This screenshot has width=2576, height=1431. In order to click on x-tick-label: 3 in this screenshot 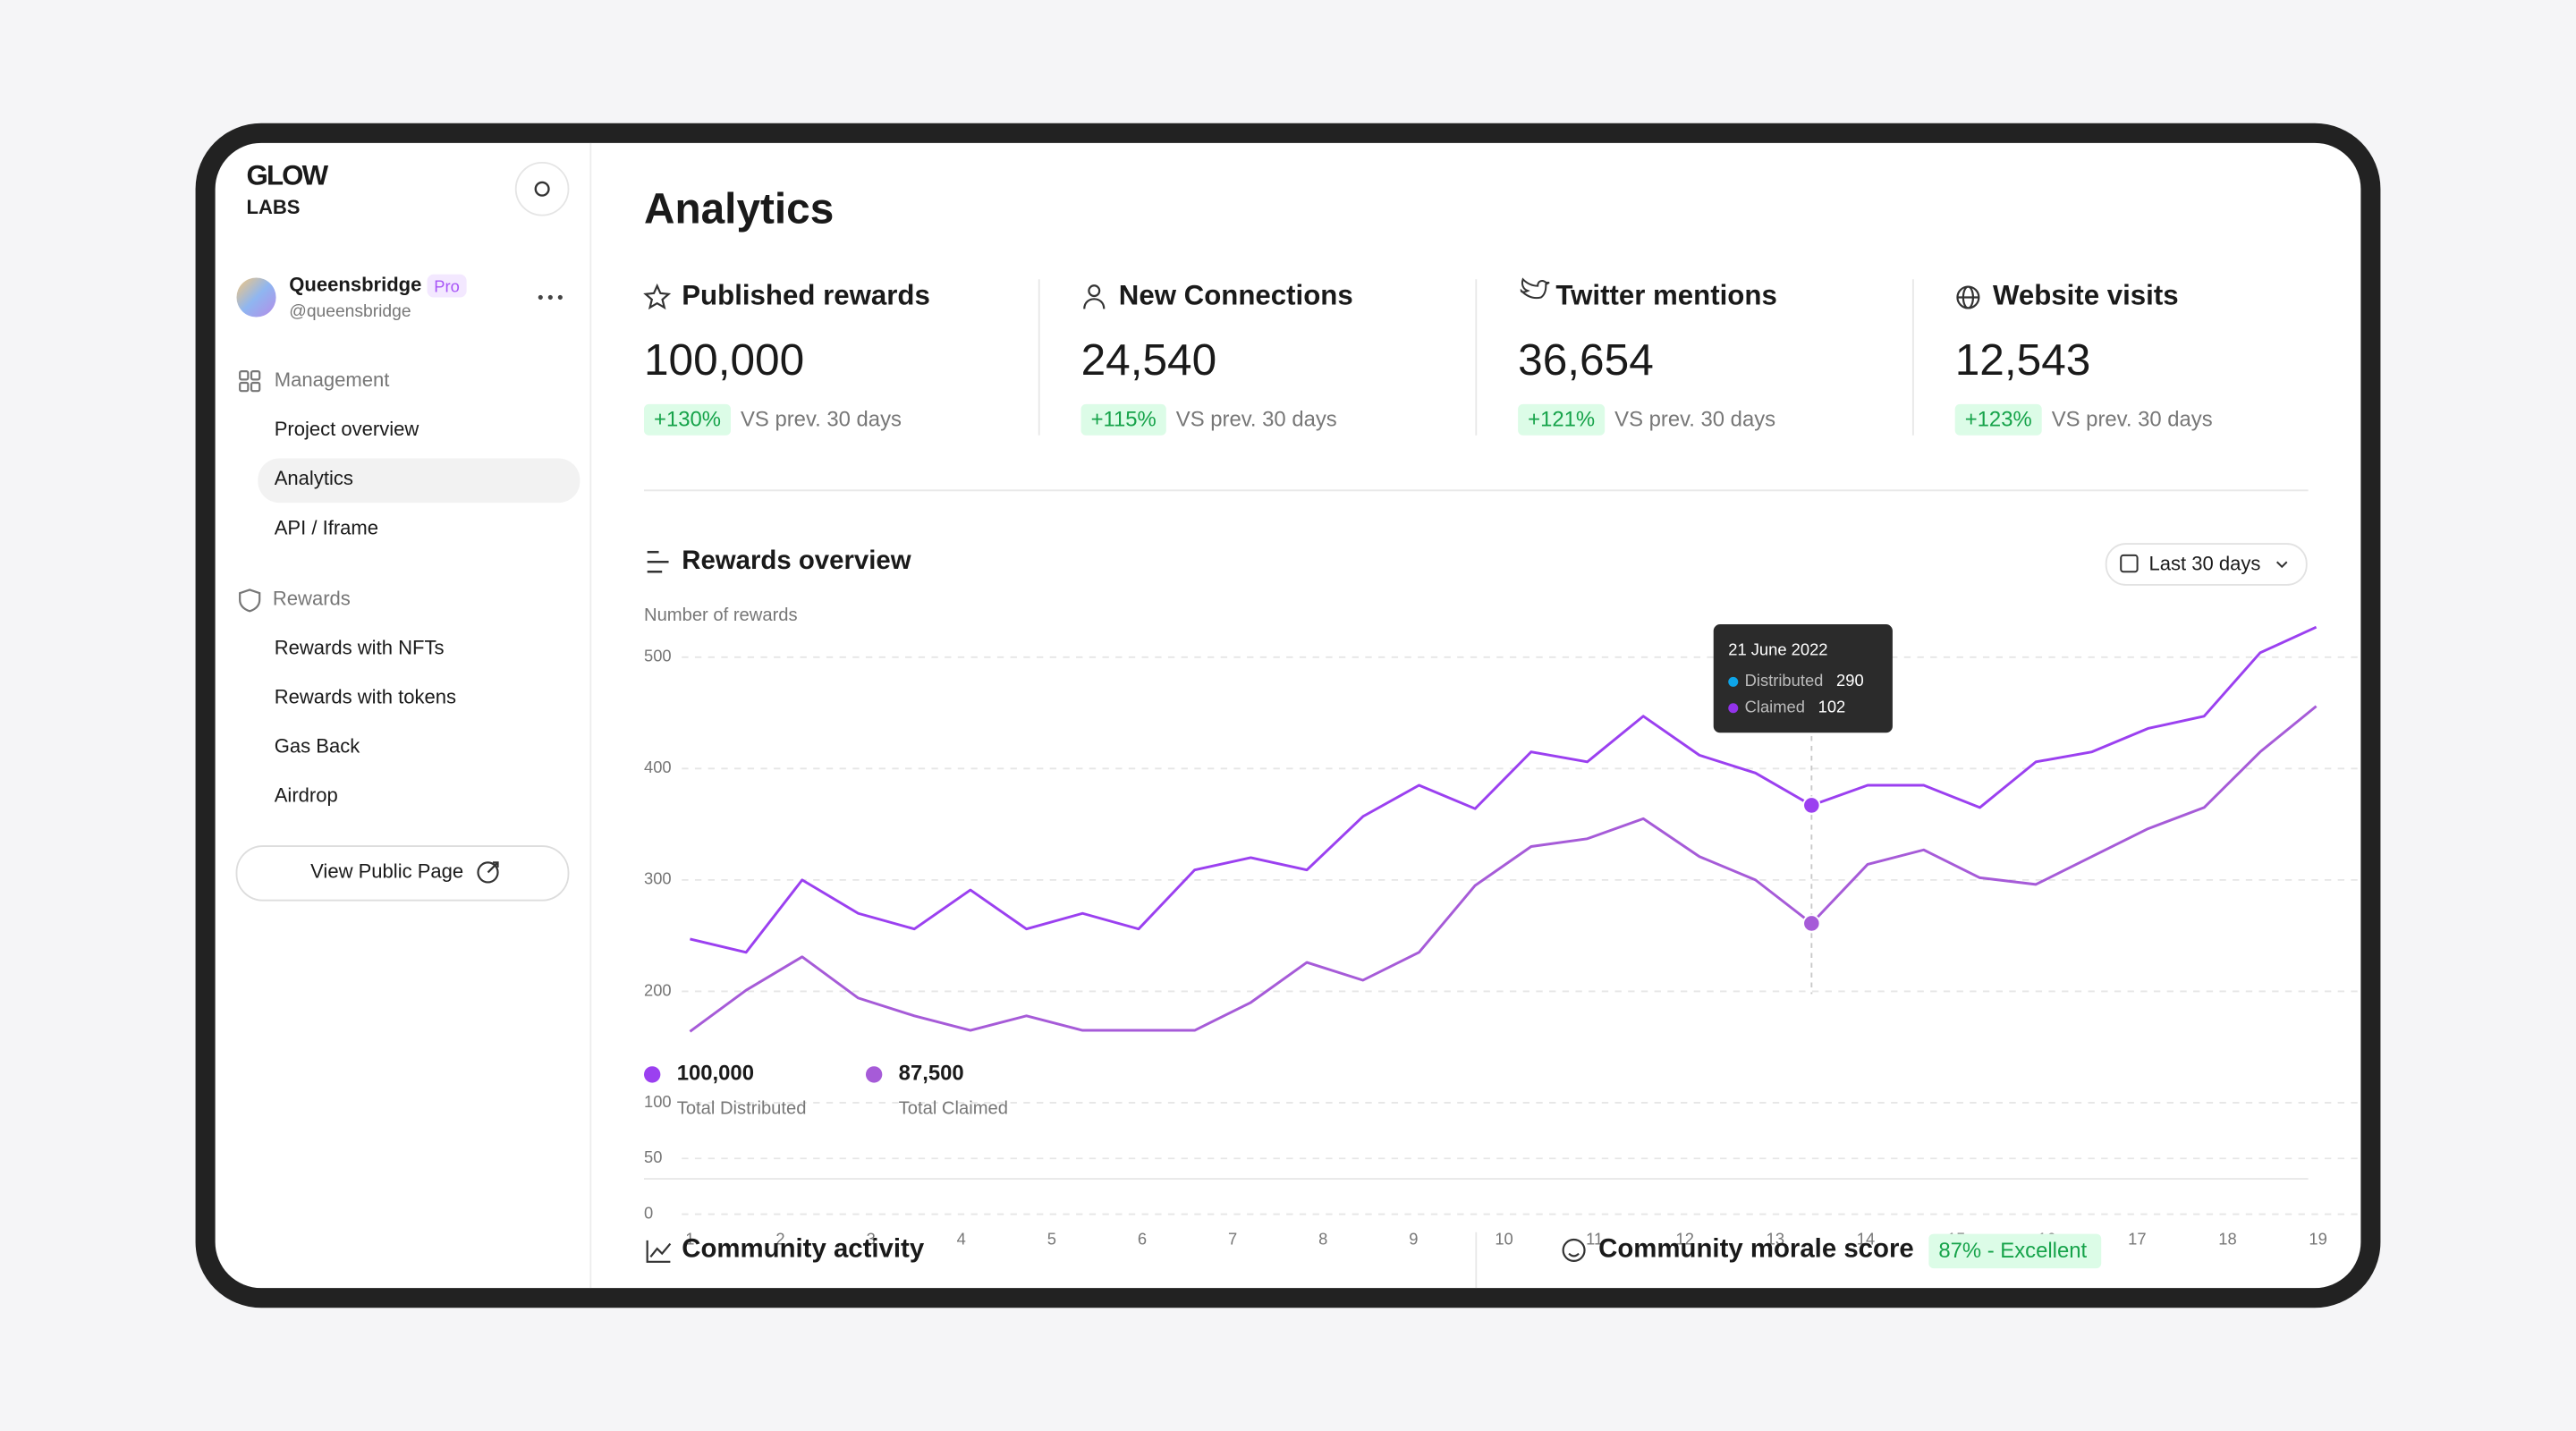, I will do `click(871, 1239)`.